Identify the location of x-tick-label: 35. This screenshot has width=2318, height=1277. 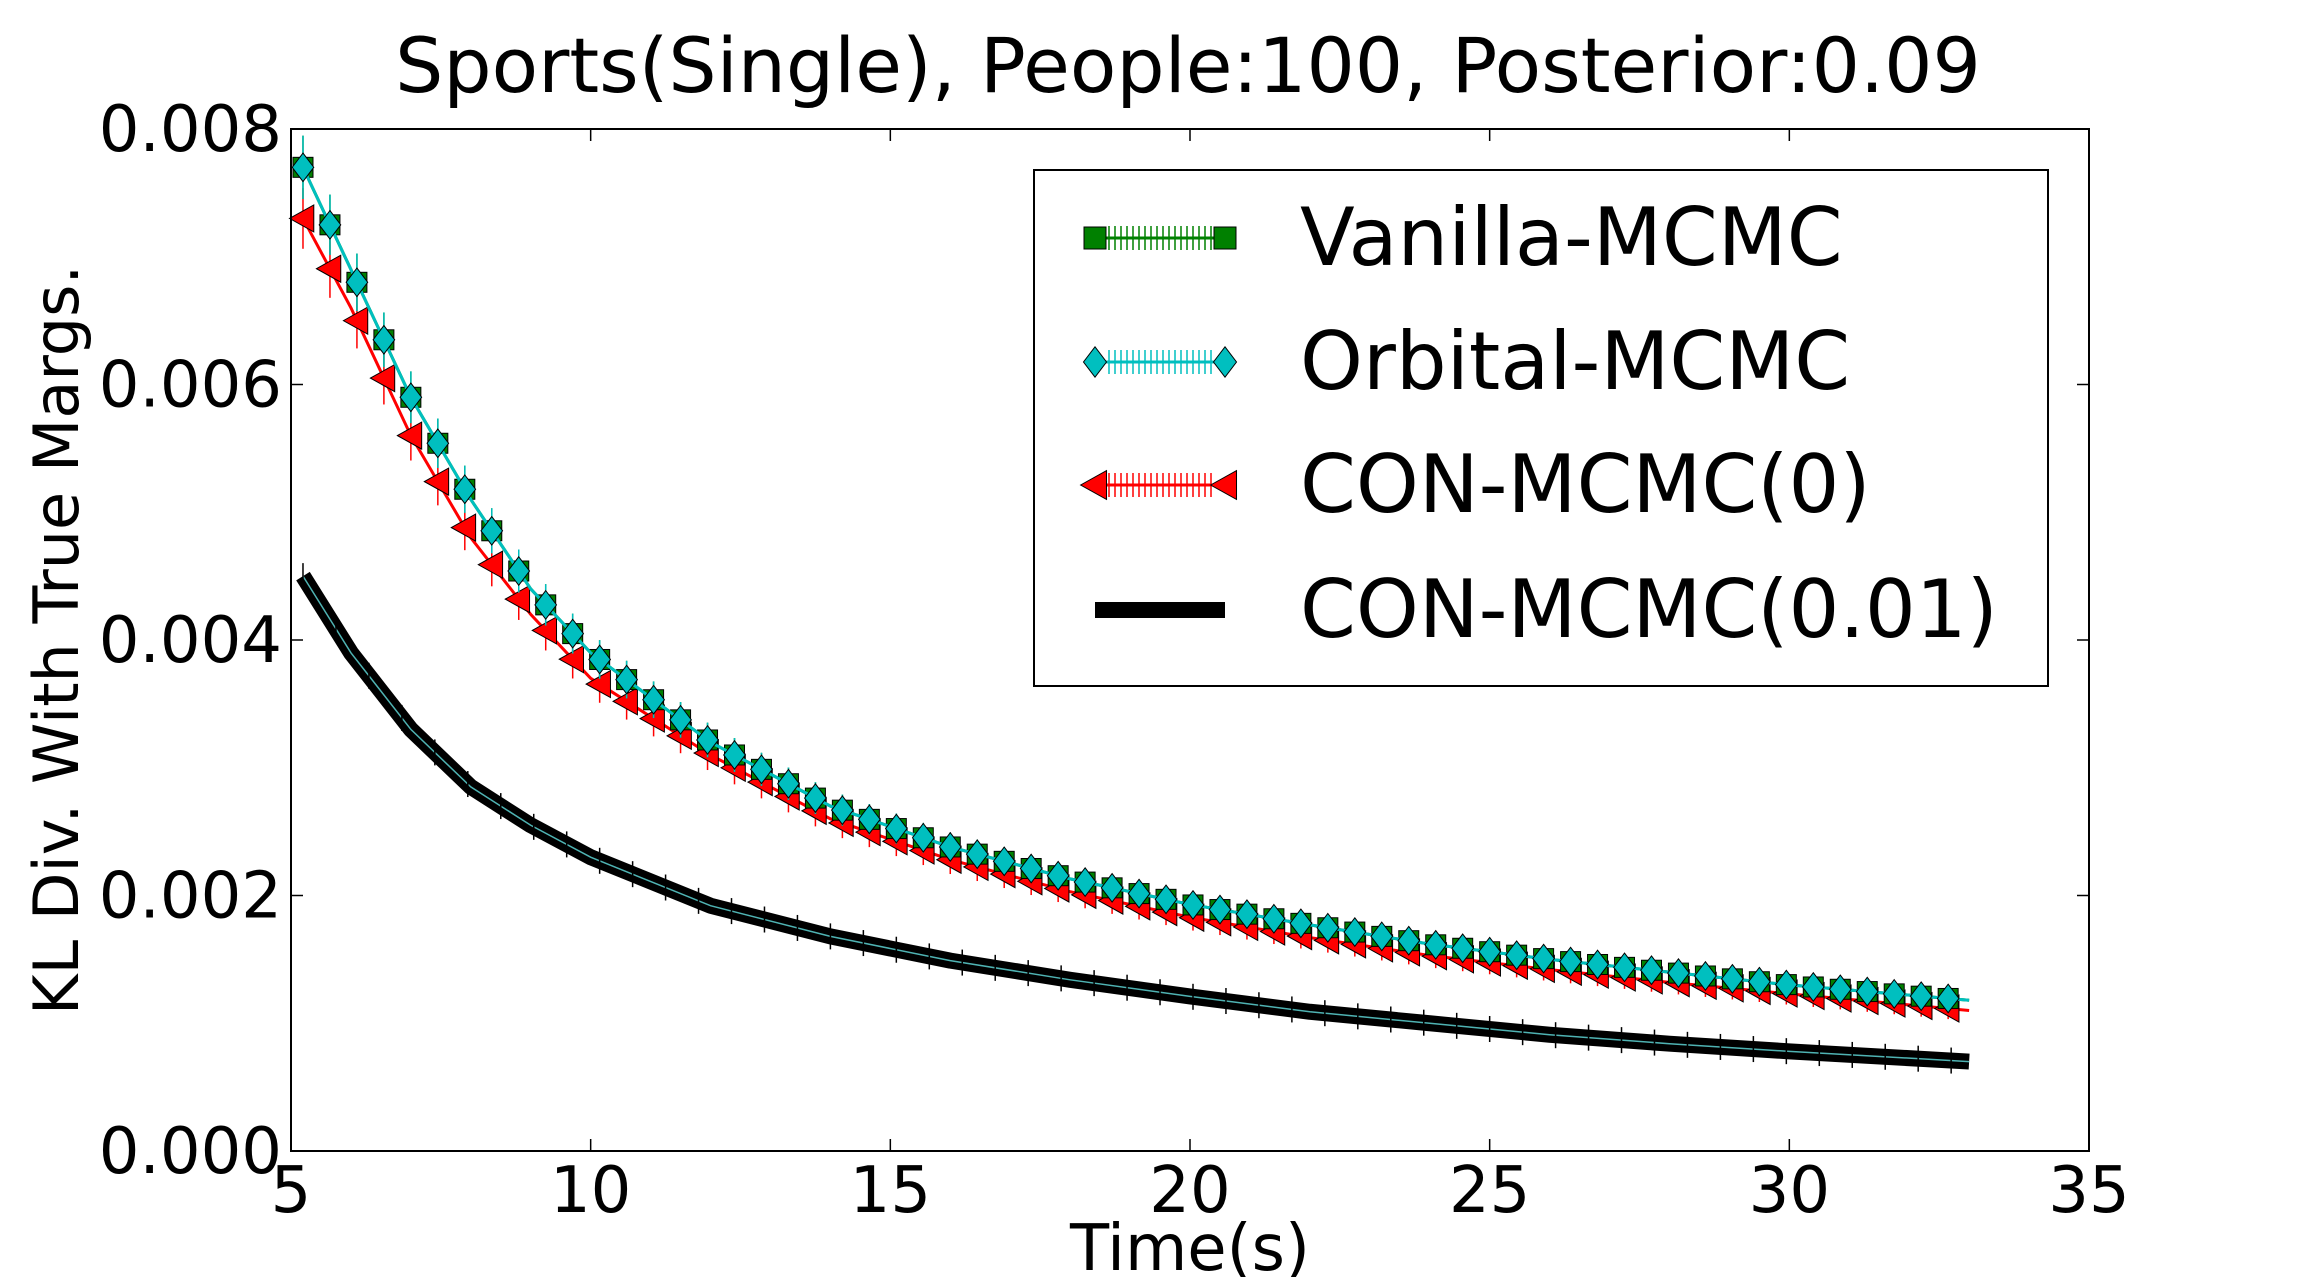
(2088, 1191).